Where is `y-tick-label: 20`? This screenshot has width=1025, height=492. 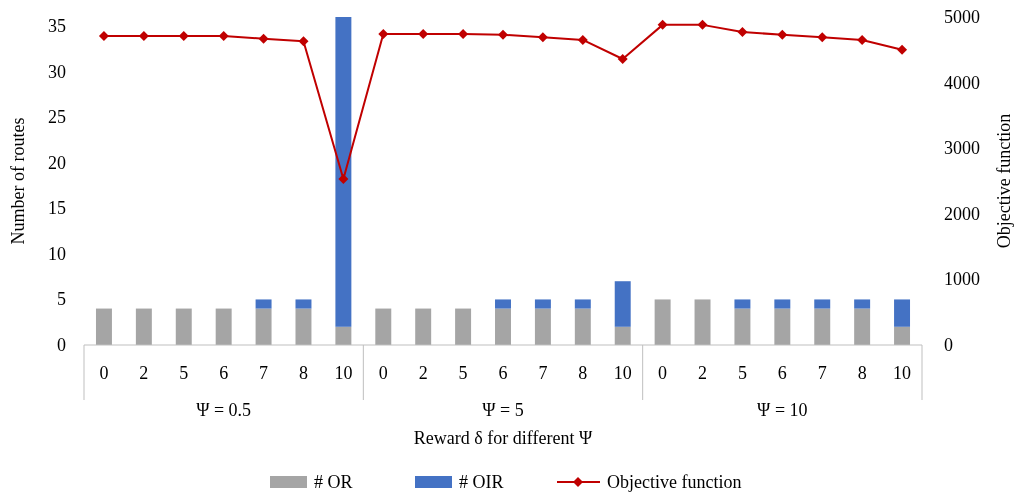
y-tick-label: 20 is located at coordinates (57, 162).